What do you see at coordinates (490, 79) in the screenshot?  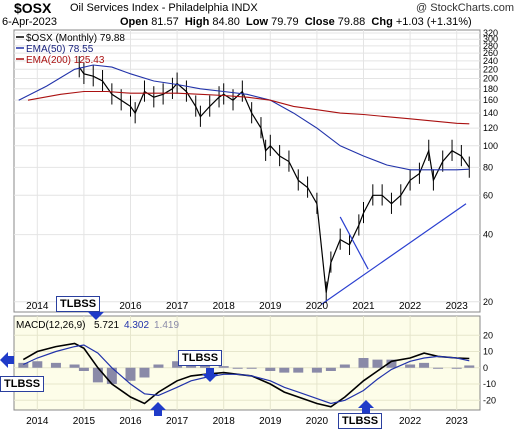 I see `price-y-tick: 200` at bounding box center [490, 79].